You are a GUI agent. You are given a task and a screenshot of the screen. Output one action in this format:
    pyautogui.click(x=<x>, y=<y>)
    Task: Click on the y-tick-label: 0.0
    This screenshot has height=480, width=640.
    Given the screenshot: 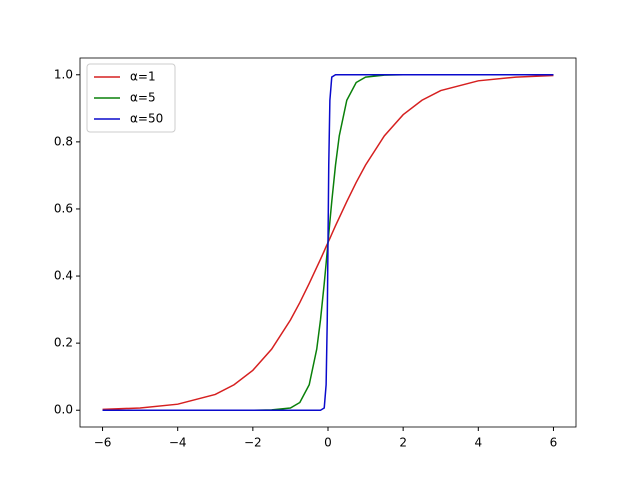 What is the action you would take?
    pyautogui.click(x=63, y=410)
    